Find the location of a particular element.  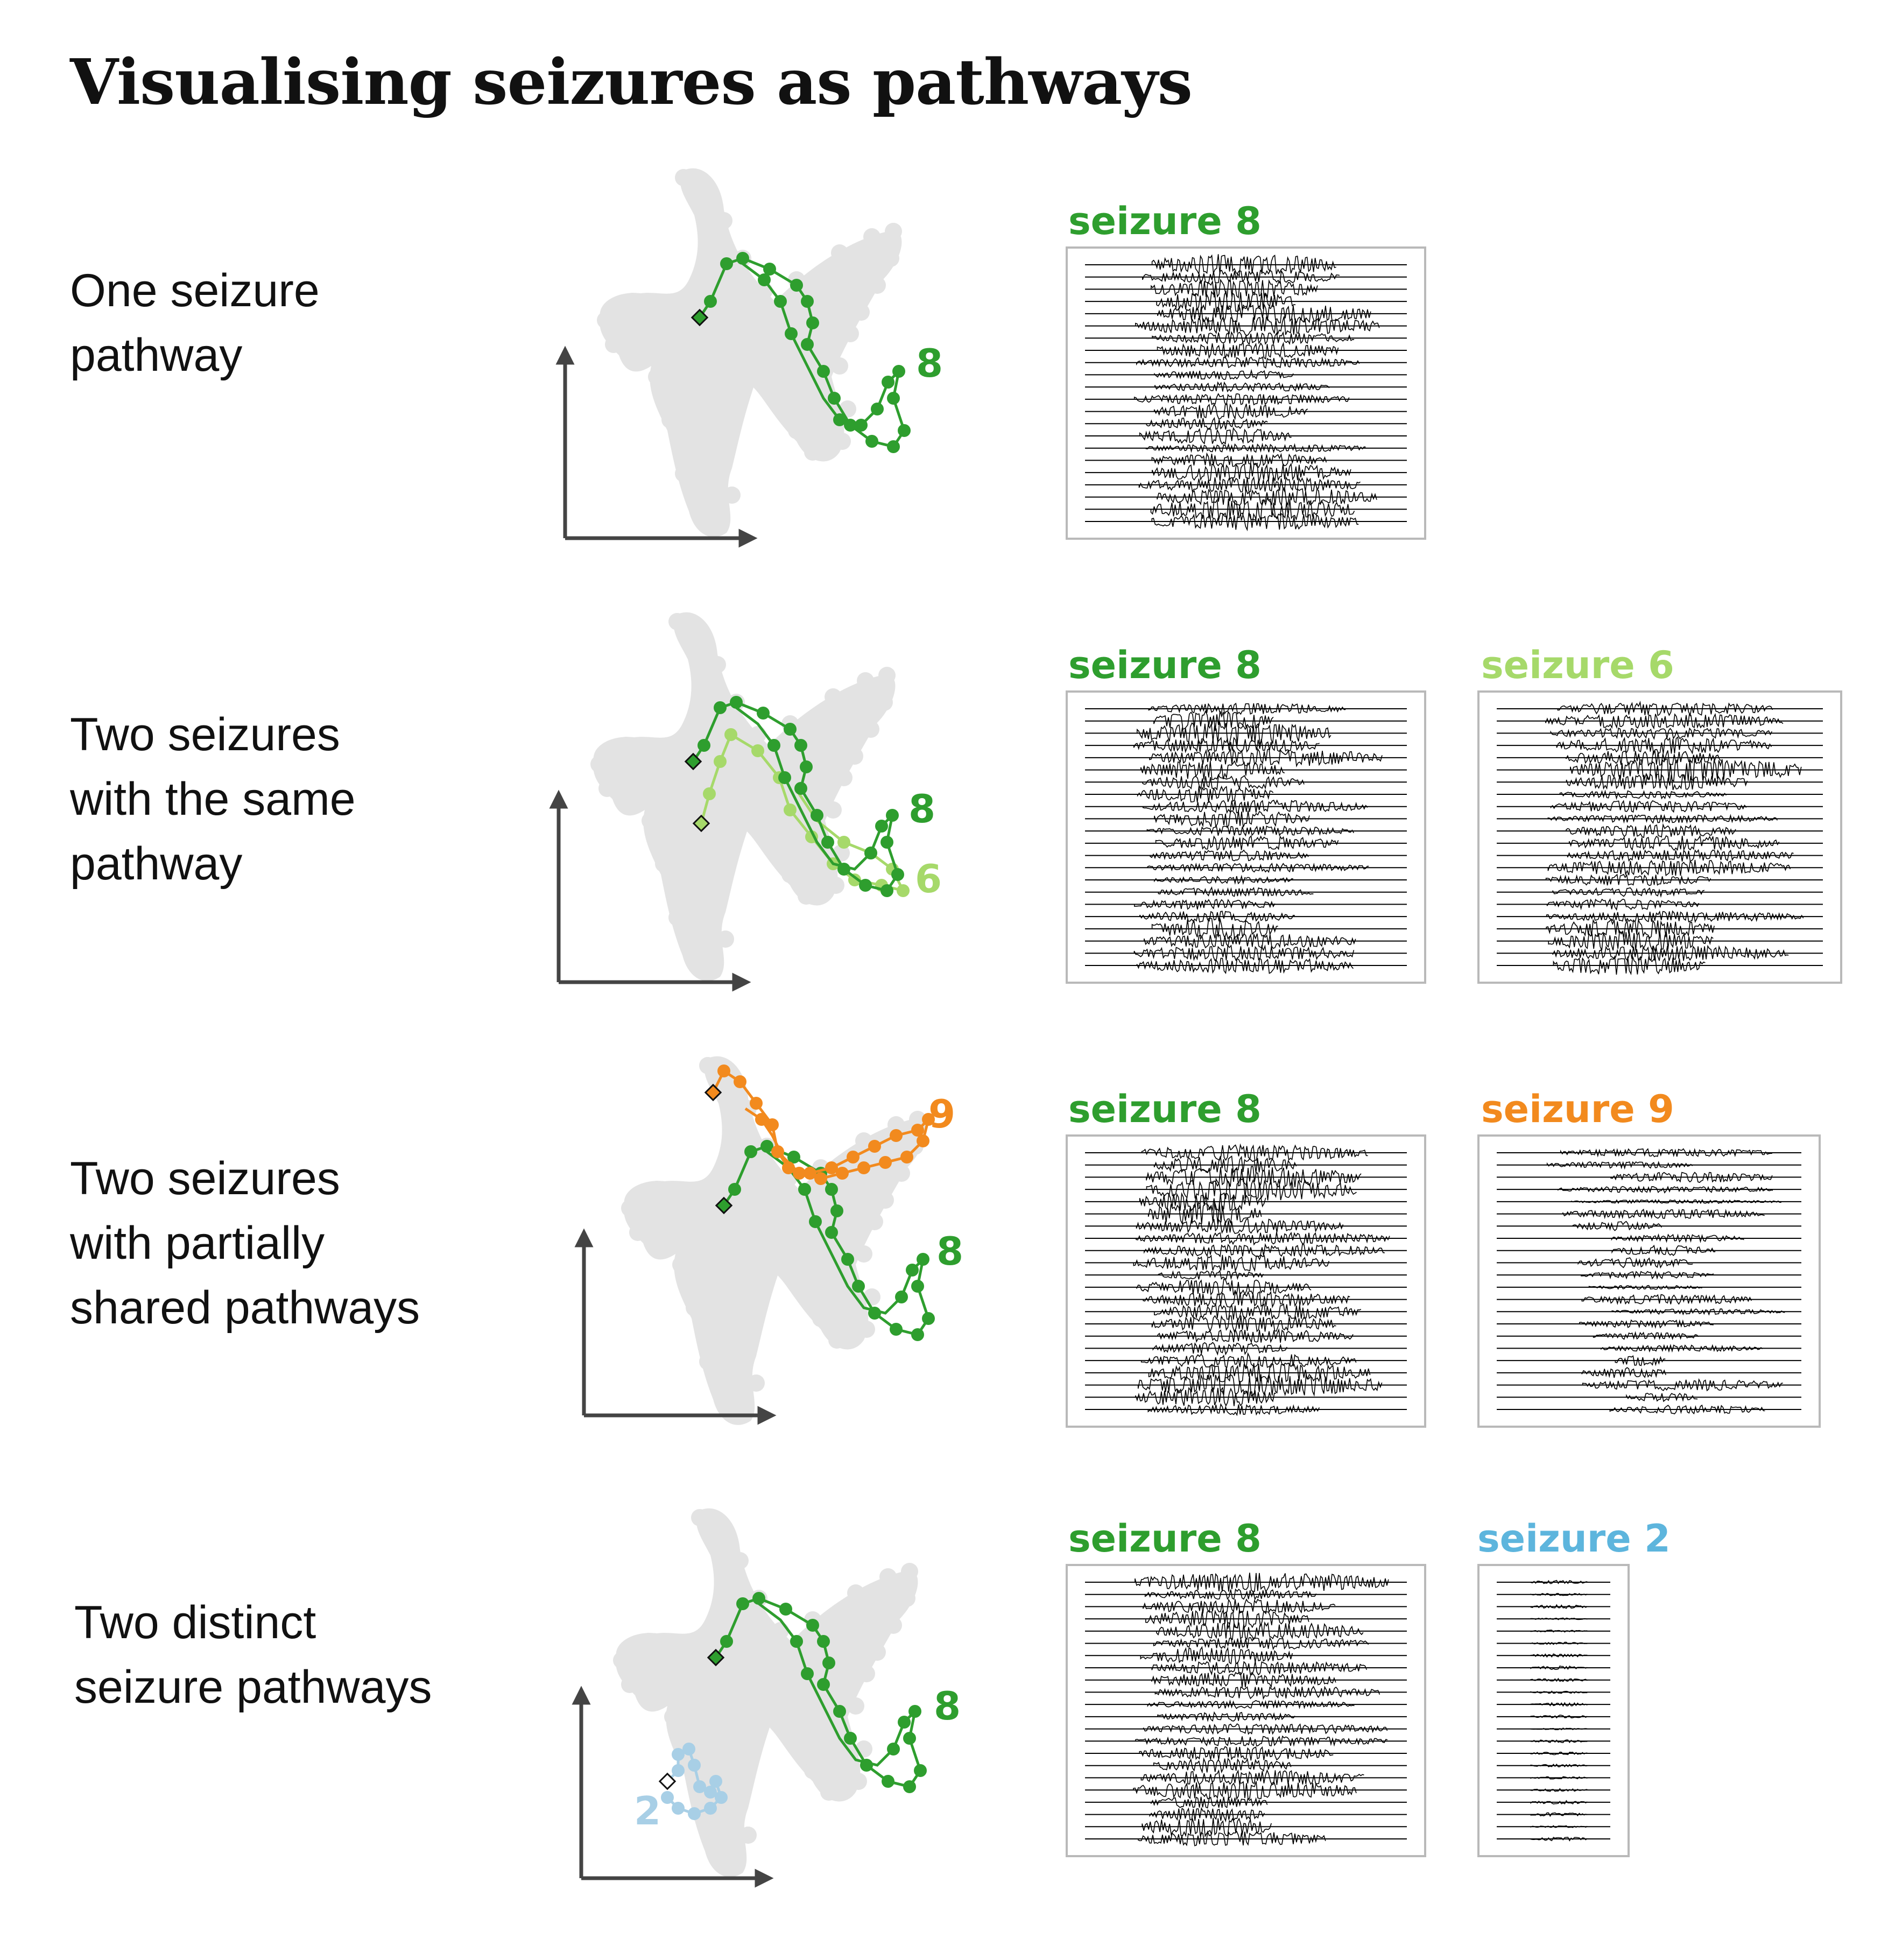

row-label-line: seizure pathways is located at coordinates (253, 1687).